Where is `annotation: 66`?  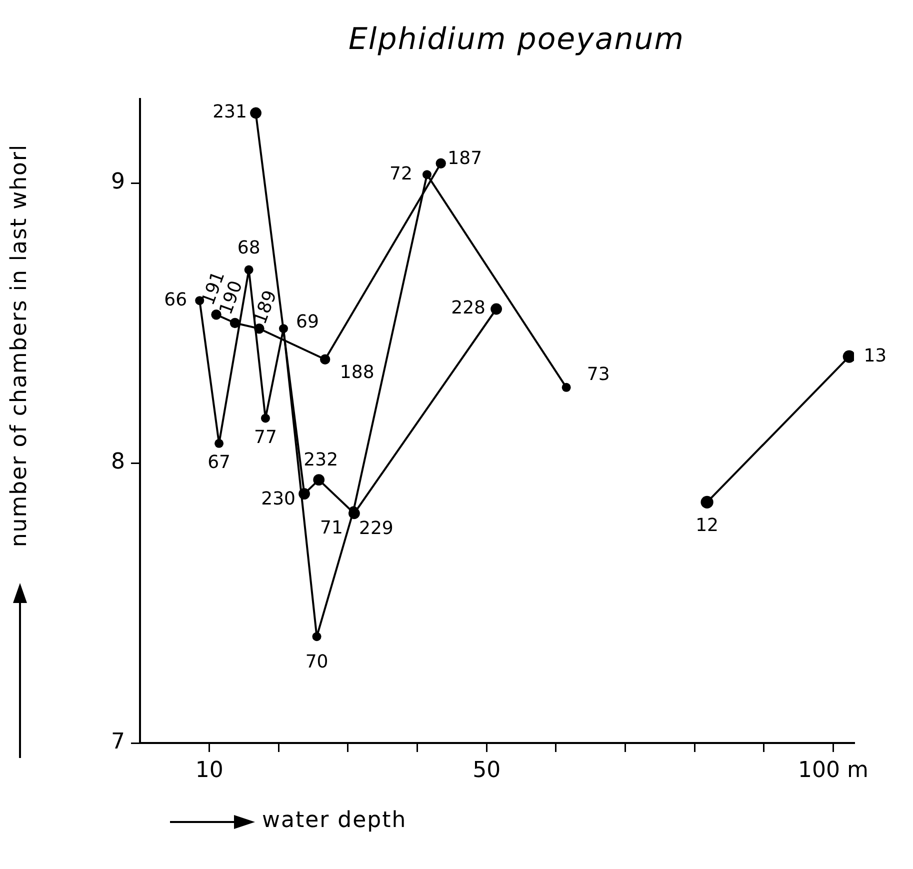
annotation: 66 is located at coordinates (176, 299).